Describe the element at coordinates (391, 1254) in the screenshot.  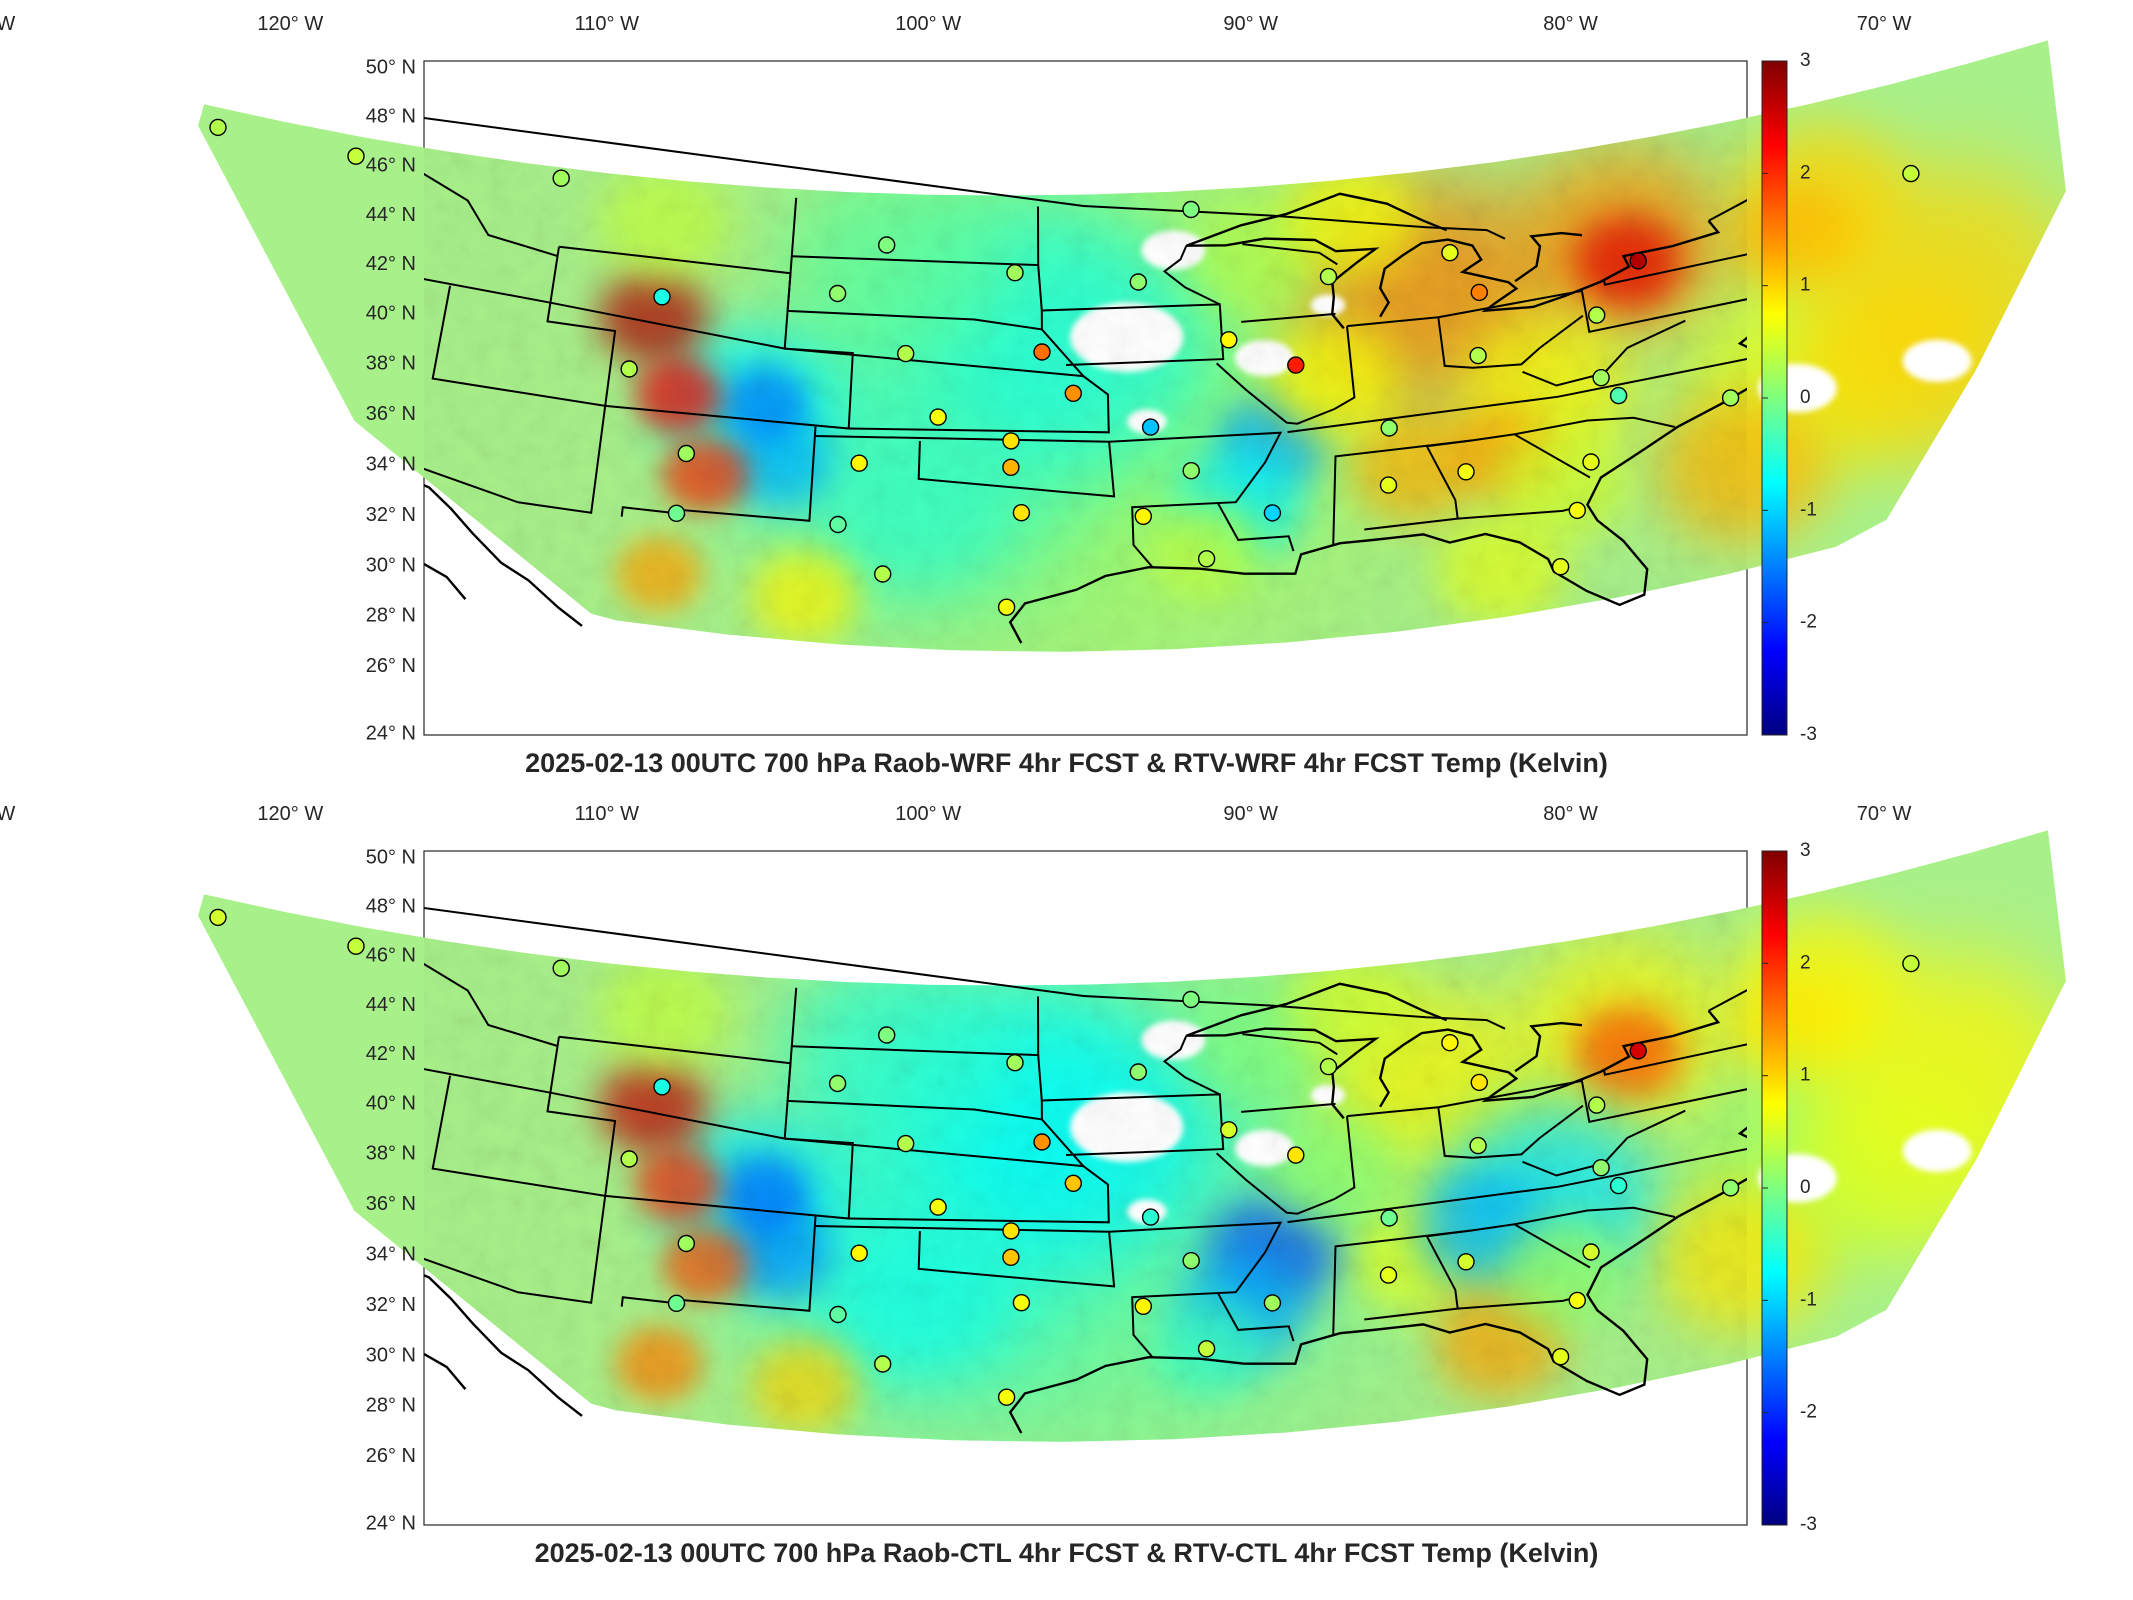
I see `latitude-tick-label: 34° N` at that location.